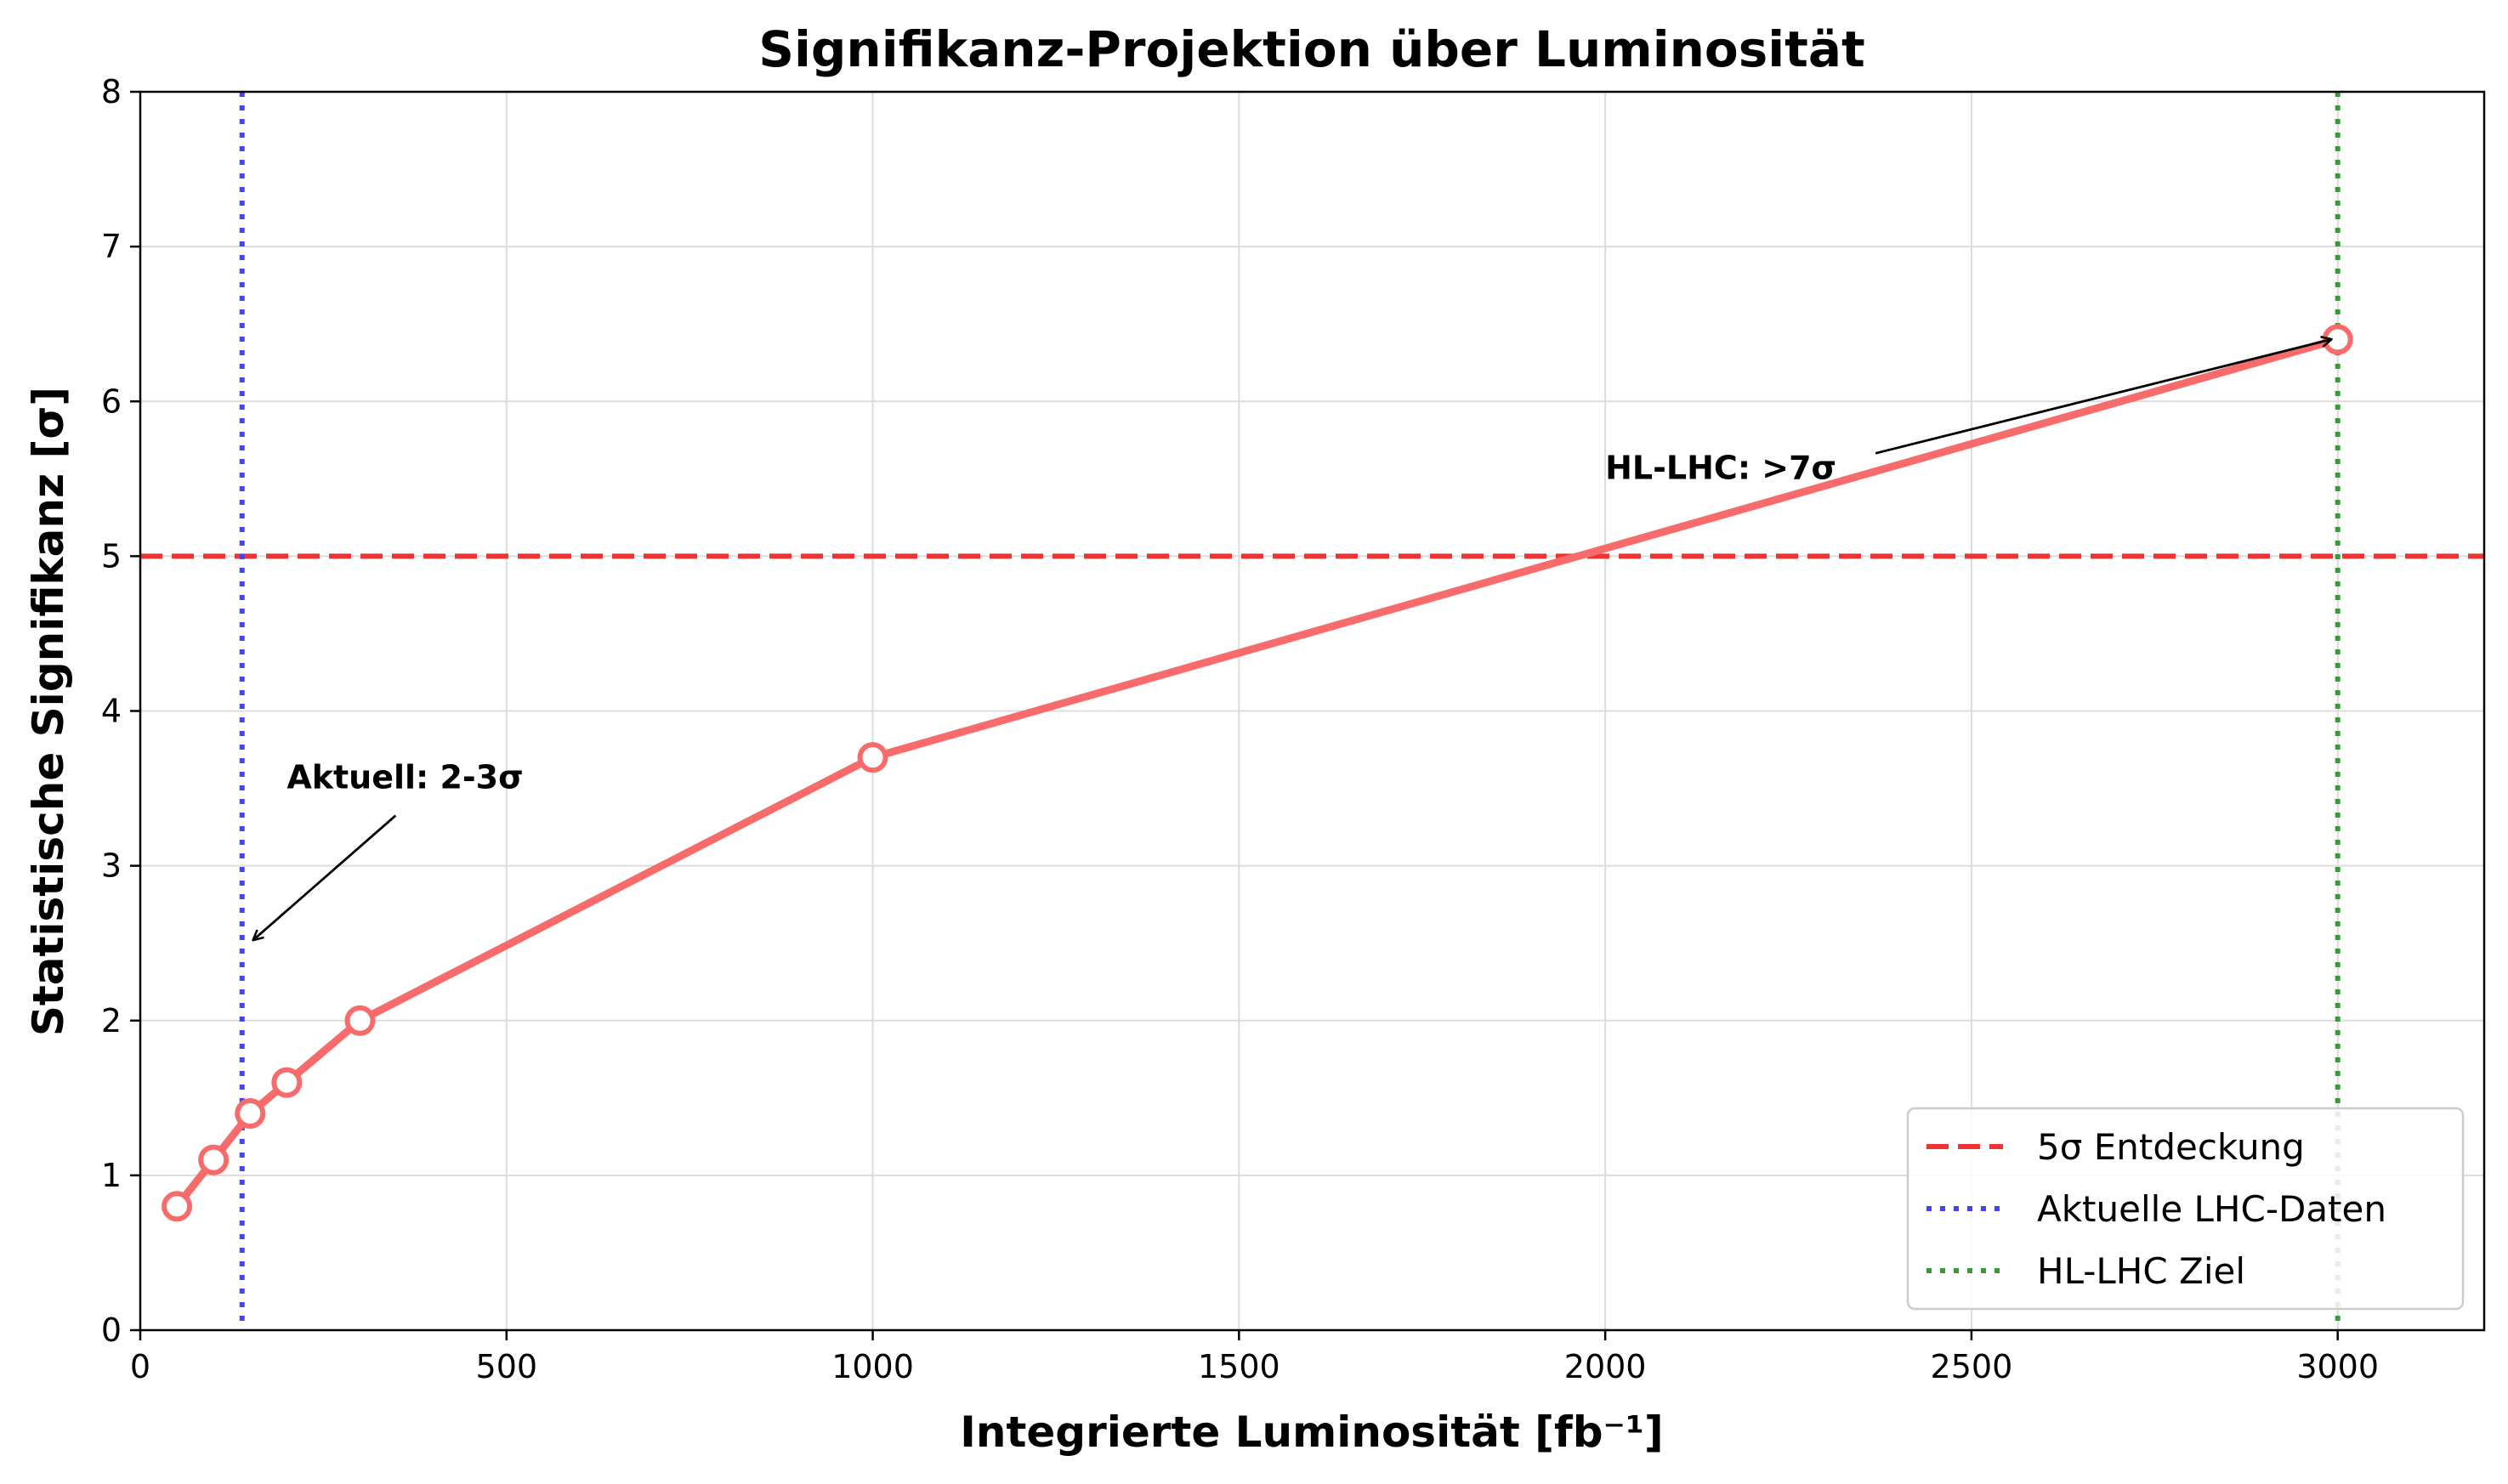  Describe the element at coordinates (48, 711) in the screenshot. I see `y-axis-label: Statistische Signifikanz [σ]` at that location.